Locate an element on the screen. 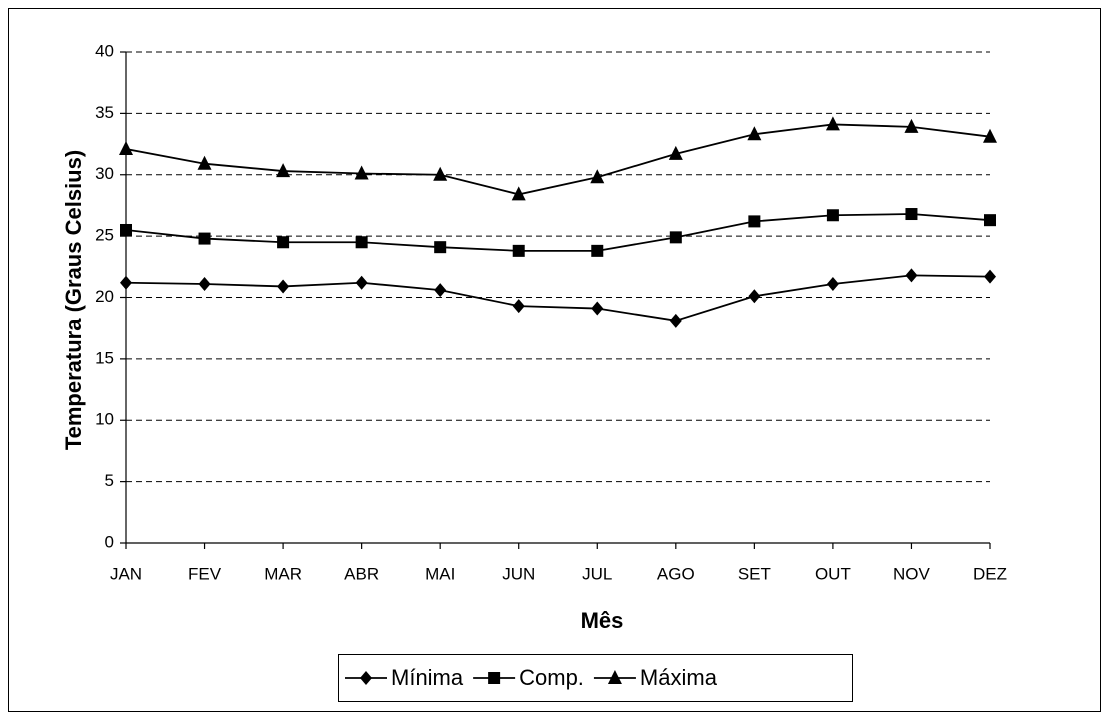  legend-label: Mínima is located at coordinates (427, 677).